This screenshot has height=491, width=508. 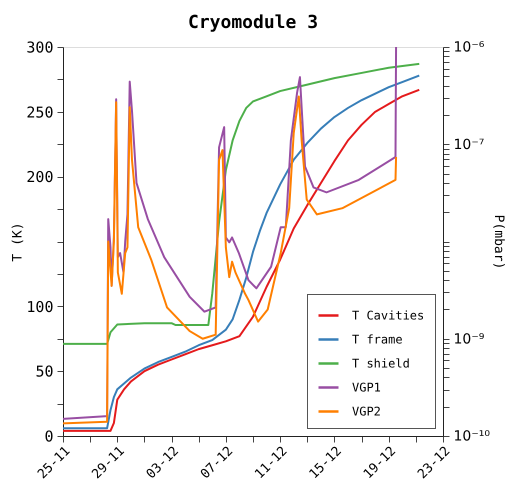 What do you see at coordinates (388, 315) in the screenshot?
I see `legend-label: T Cavities` at bounding box center [388, 315].